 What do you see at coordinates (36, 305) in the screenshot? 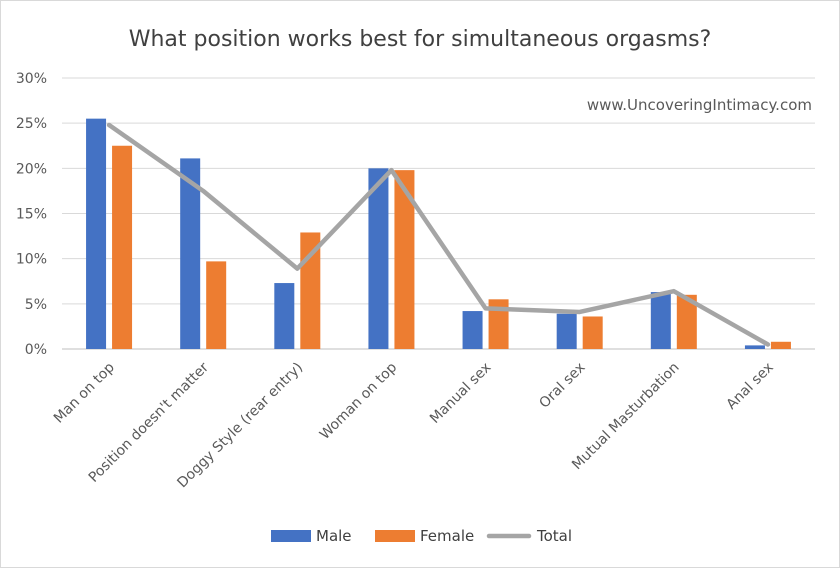
I see `y-tick-label: 5%` at bounding box center [36, 305].